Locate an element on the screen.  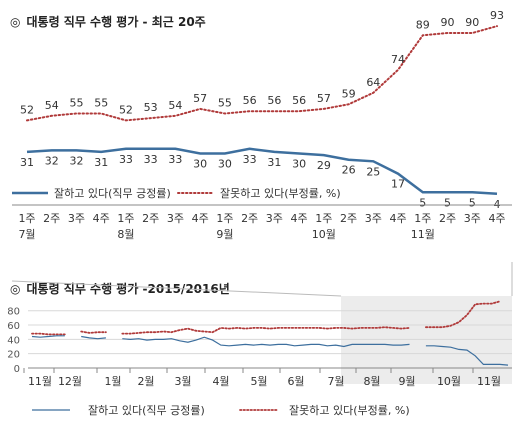
data-label-approve: 29 is located at coordinates (324, 165).